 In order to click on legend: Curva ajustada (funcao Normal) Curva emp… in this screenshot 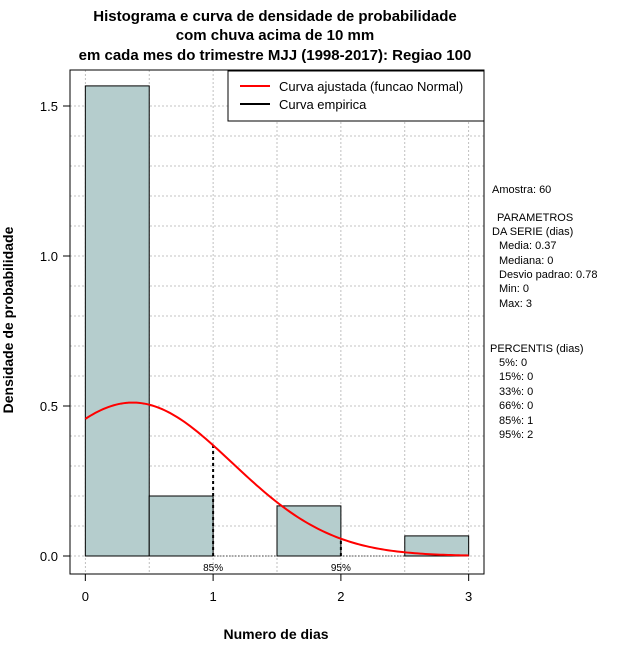, I will do `click(356, 96)`.